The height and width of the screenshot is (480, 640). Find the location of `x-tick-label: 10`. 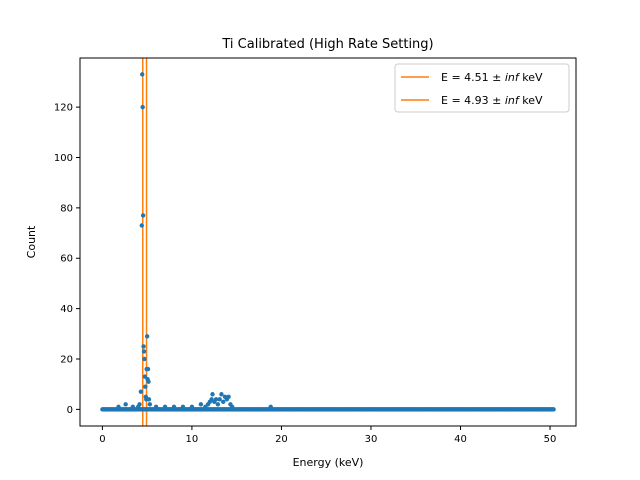

x-tick-label: 10 is located at coordinates (192, 439).